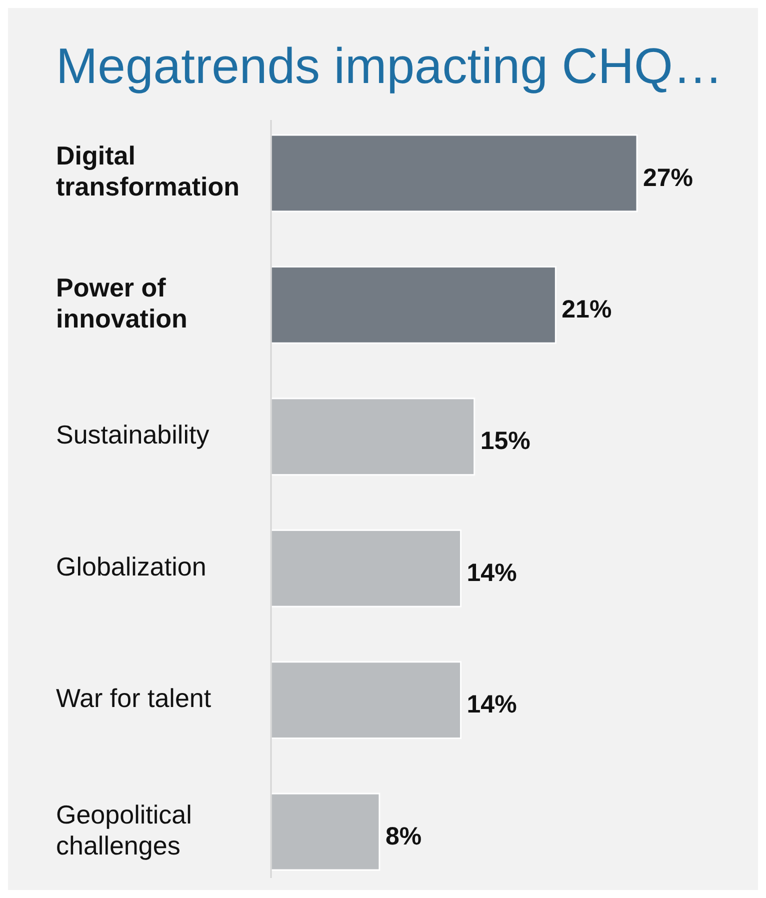  I want to click on y-tick-label: War for talent, so click(134, 697).